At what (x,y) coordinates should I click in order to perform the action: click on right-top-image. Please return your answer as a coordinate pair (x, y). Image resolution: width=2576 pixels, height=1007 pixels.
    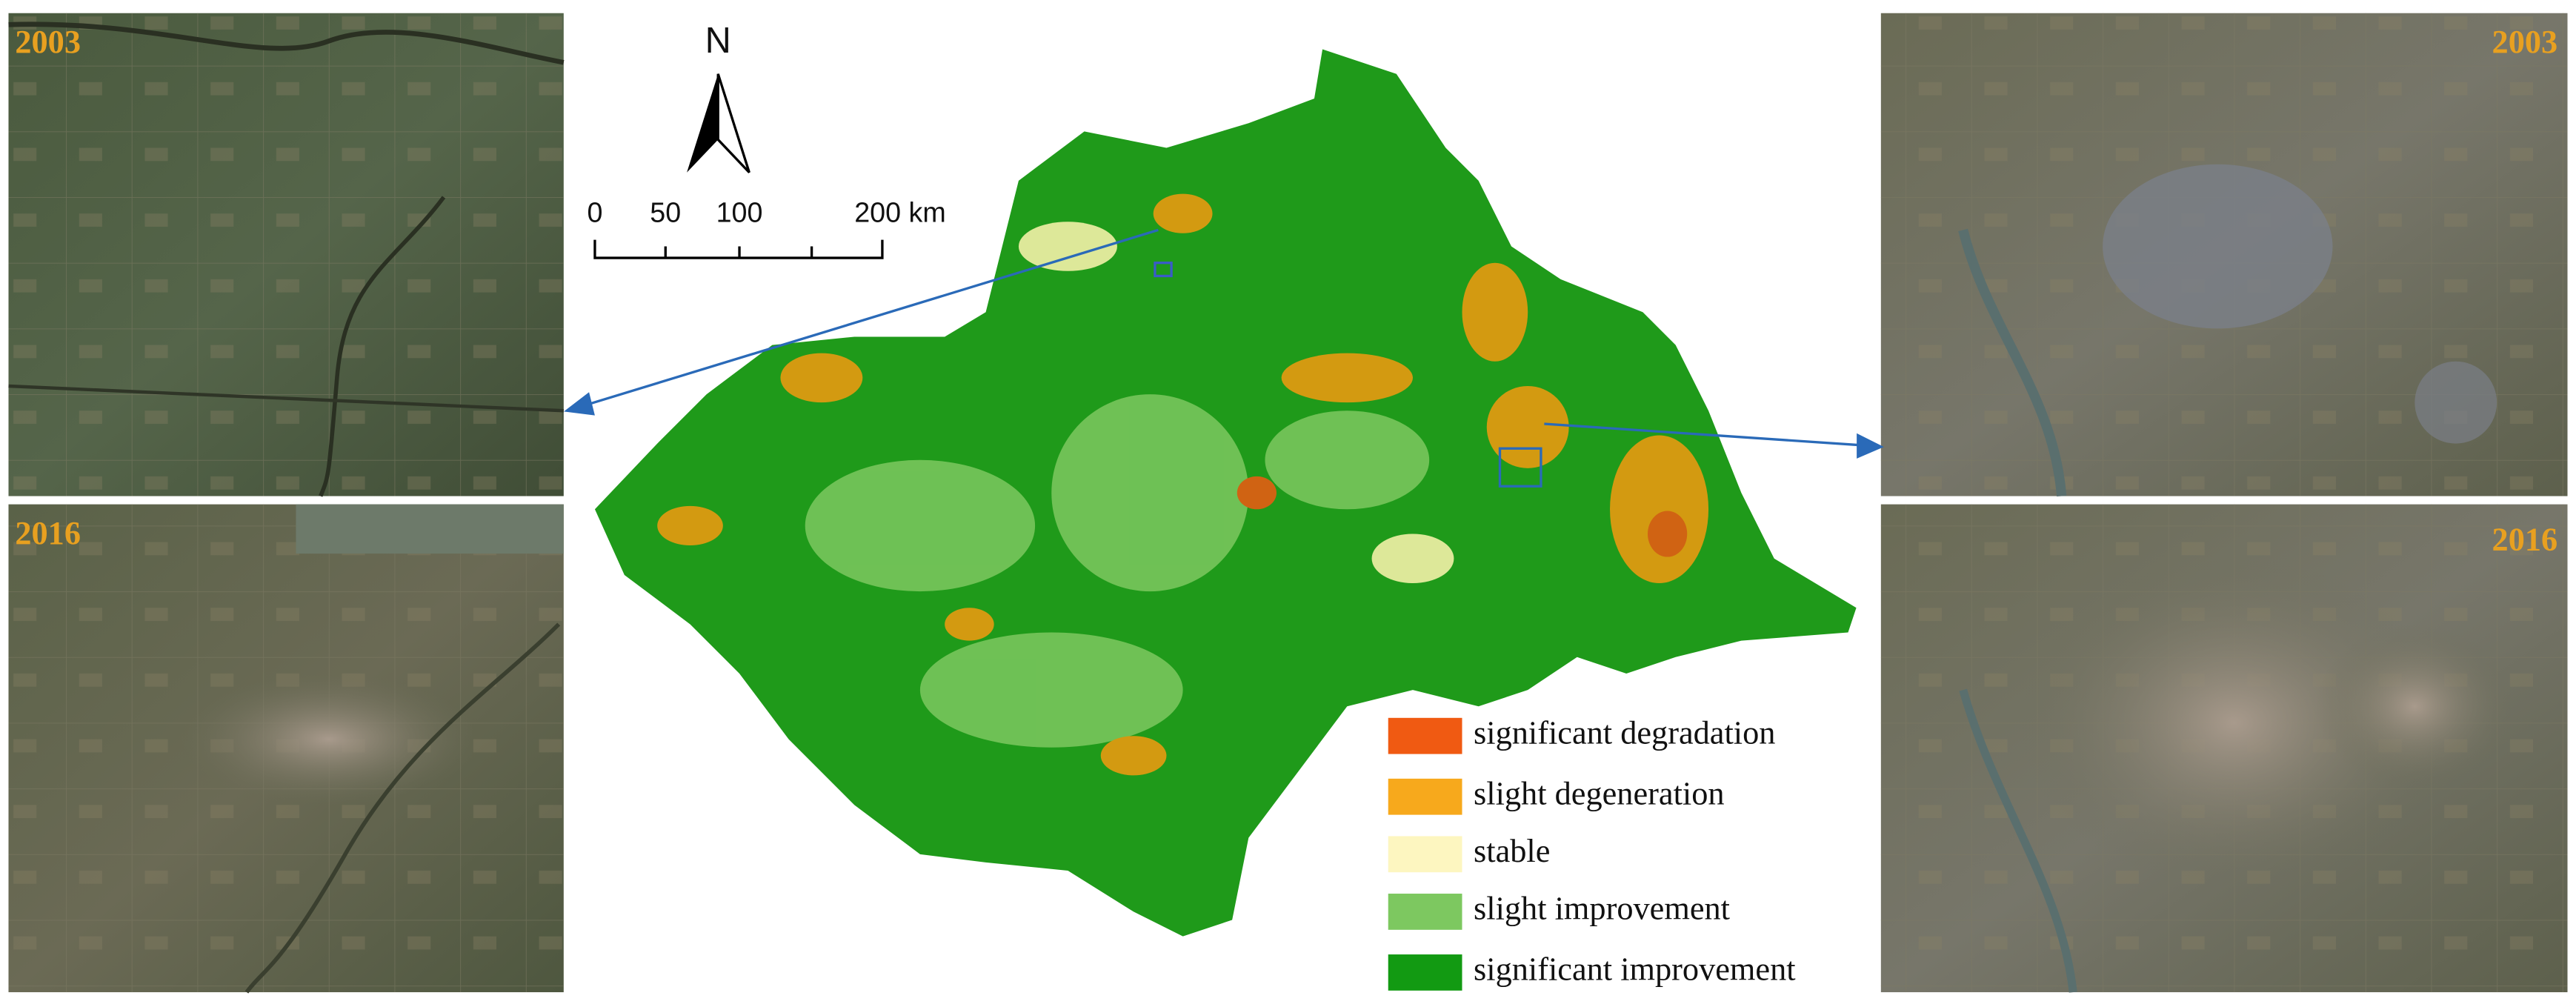
    Looking at the image, I should click on (2224, 255).